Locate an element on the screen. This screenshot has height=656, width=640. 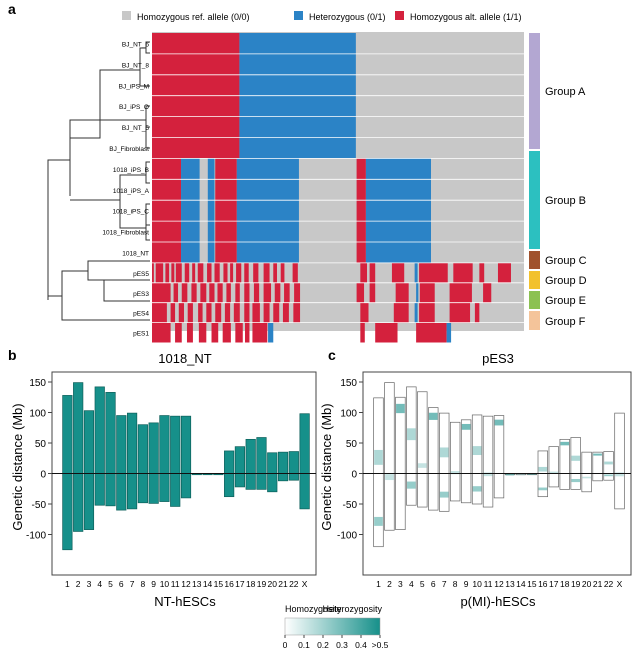
x-tick-label: 5 is located at coordinates (422, 584).